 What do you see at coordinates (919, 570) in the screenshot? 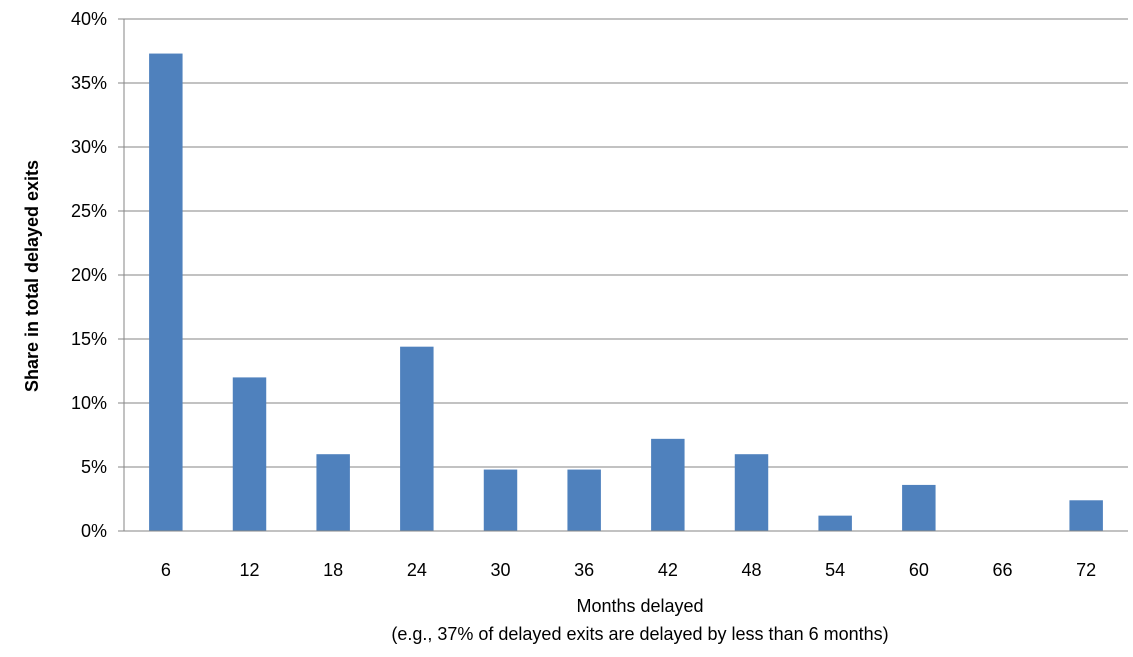
I see `x-tick-label: 60` at bounding box center [919, 570].